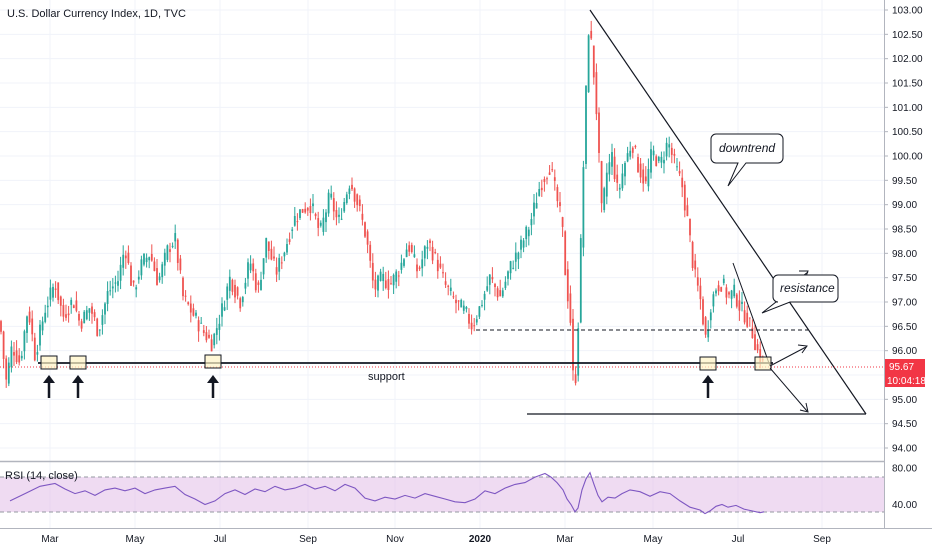  I want to click on rsi-label: RSI (14, close), so click(41, 476).